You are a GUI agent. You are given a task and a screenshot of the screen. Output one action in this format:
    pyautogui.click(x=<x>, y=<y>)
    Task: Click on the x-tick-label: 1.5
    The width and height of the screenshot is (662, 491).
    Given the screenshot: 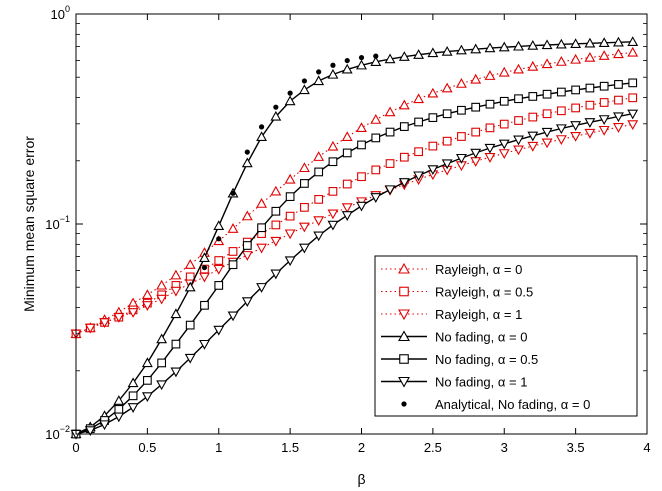 What is the action you would take?
    pyautogui.click(x=290, y=447)
    